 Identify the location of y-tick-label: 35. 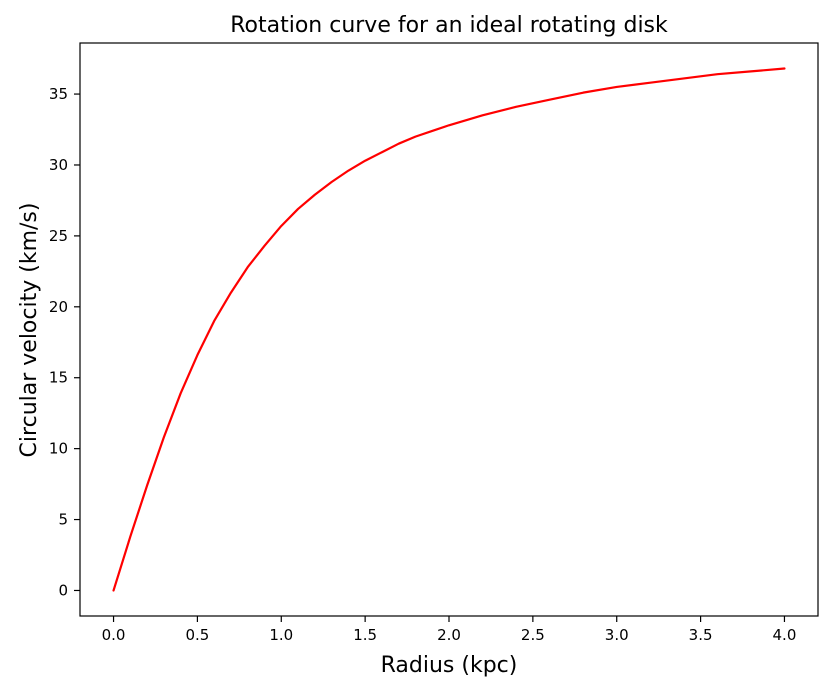
(58, 94).